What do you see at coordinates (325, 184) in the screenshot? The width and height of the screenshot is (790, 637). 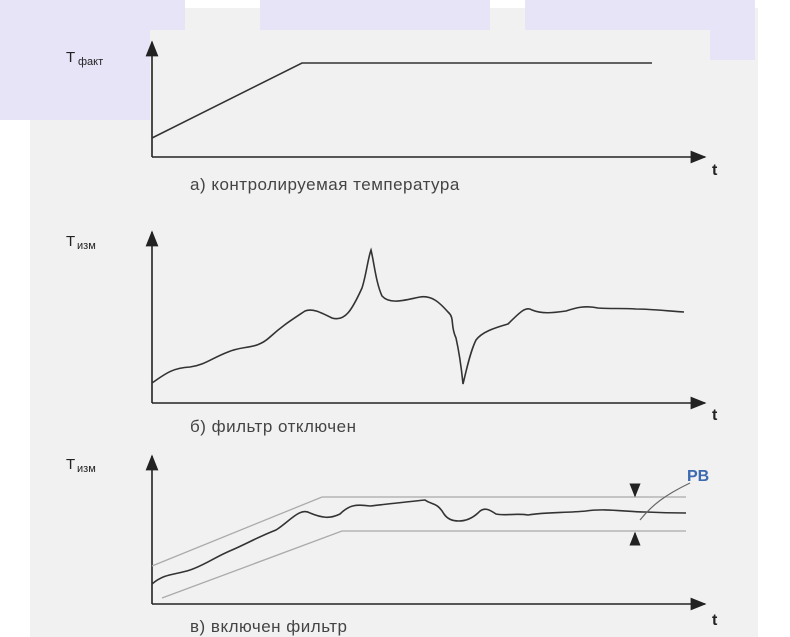 I see `panel-a-caption: а) контролируемая температура` at bounding box center [325, 184].